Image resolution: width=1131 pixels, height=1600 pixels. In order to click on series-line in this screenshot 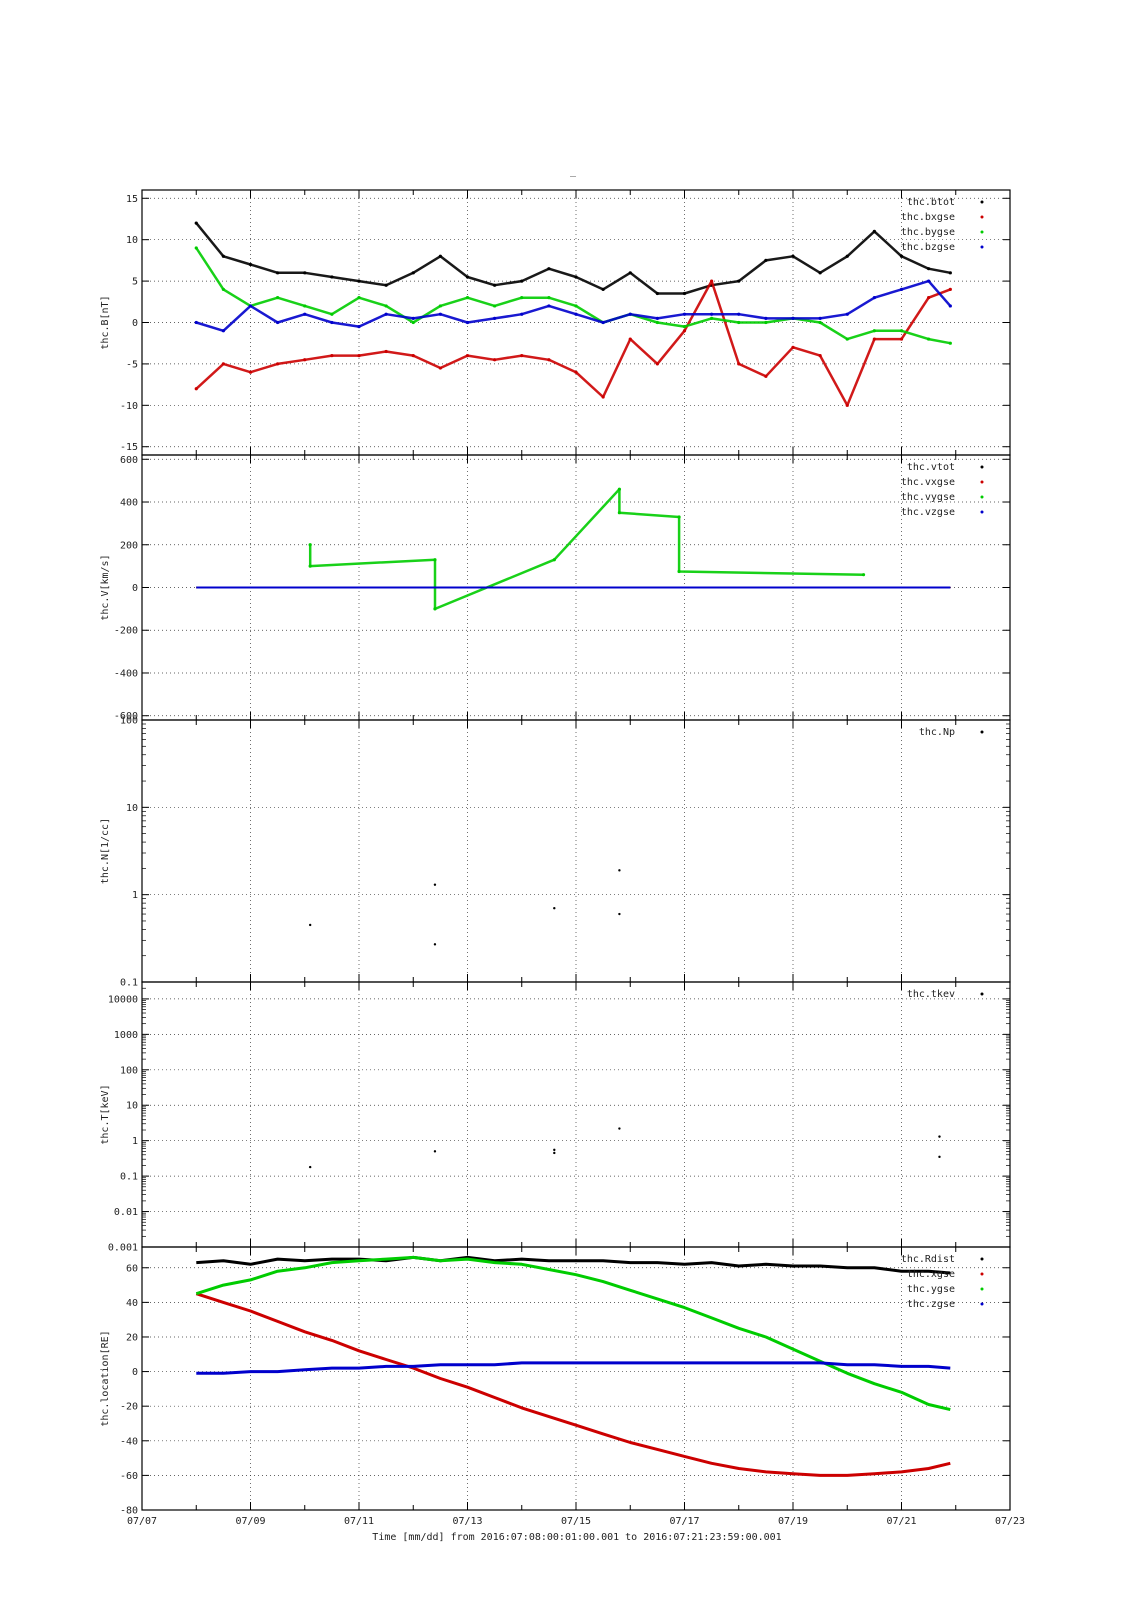, I will do `click(573, 1333)`.